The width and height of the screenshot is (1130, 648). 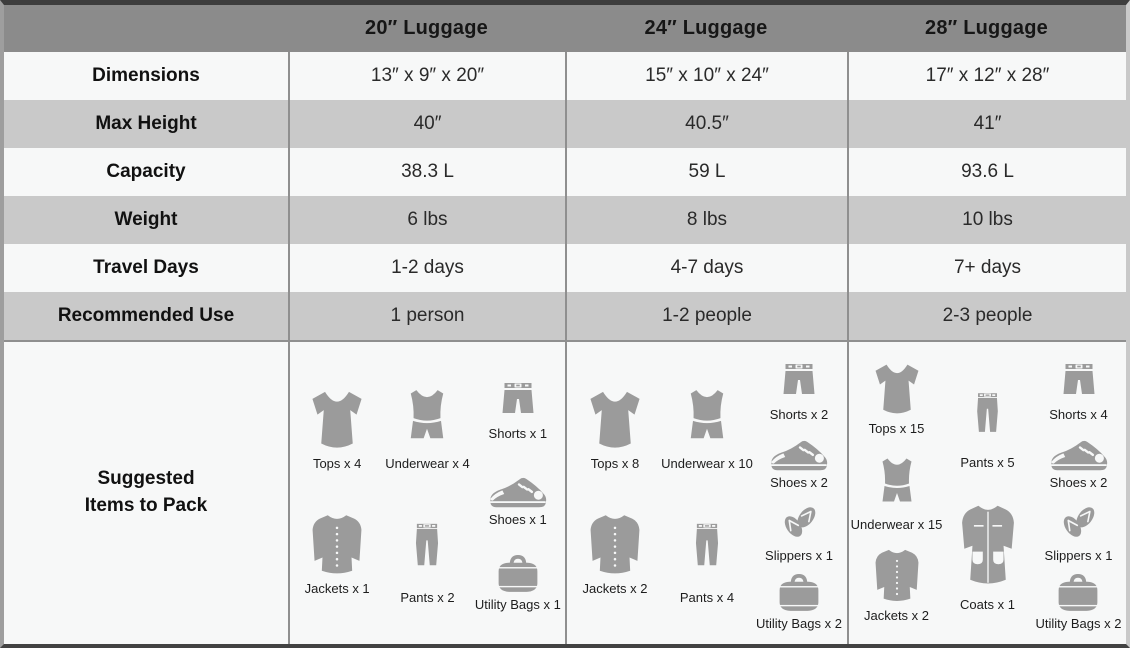 I want to click on pack-subcolumn: Underwear x 4 Pants x 2, so click(x=427, y=493).